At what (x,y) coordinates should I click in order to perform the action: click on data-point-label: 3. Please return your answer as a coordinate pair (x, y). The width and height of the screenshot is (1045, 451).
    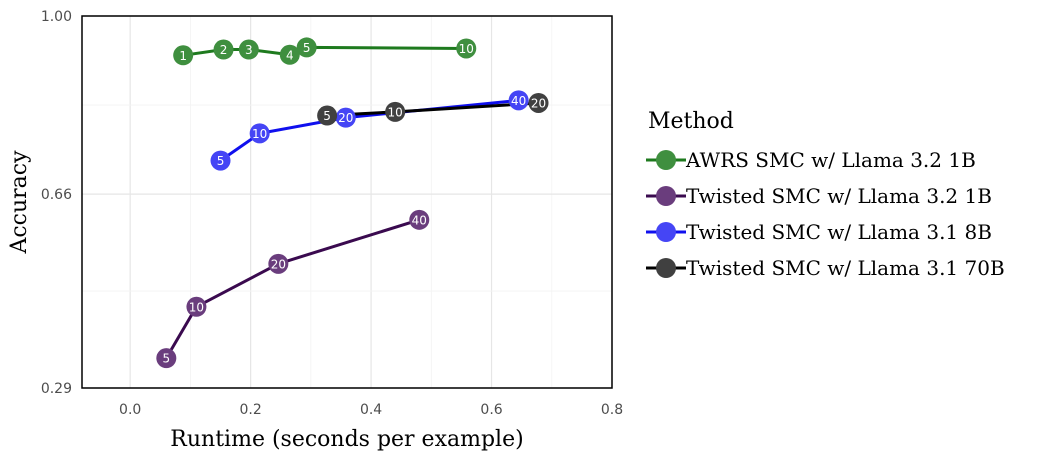
    Looking at the image, I should click on (249, 50).